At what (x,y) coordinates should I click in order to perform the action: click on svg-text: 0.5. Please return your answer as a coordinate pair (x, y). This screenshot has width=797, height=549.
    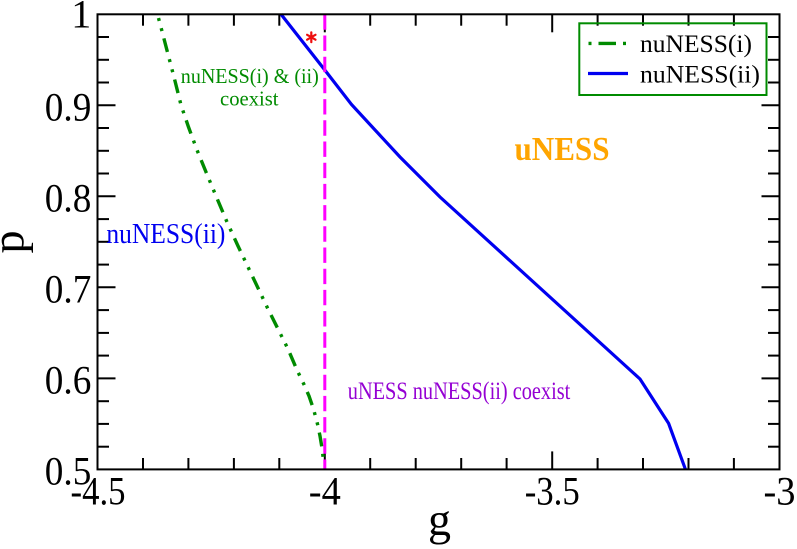
    Looking at the image, I should click on (68, 470).